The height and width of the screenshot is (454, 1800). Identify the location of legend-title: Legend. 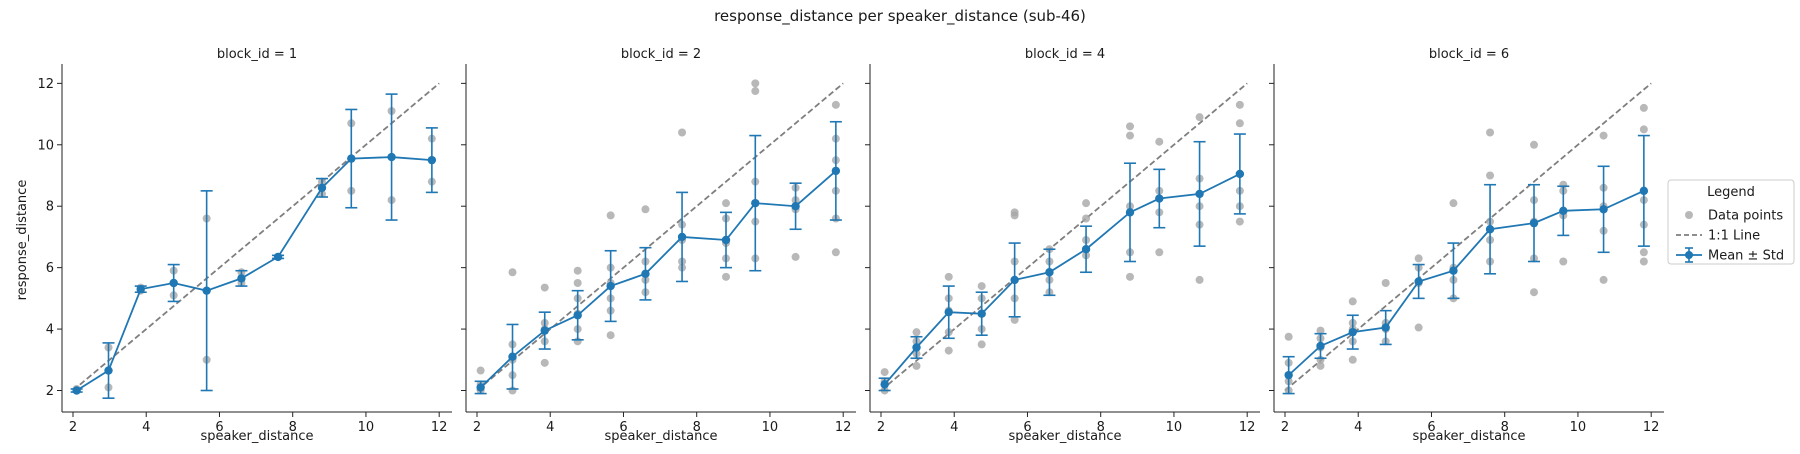
(1731, 192).